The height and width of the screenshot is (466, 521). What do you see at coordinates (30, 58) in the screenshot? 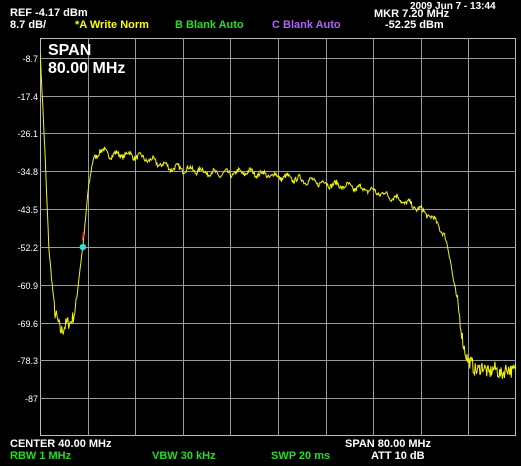
I see `y-tick-label: -8.7` at bounding box center [30, 58].